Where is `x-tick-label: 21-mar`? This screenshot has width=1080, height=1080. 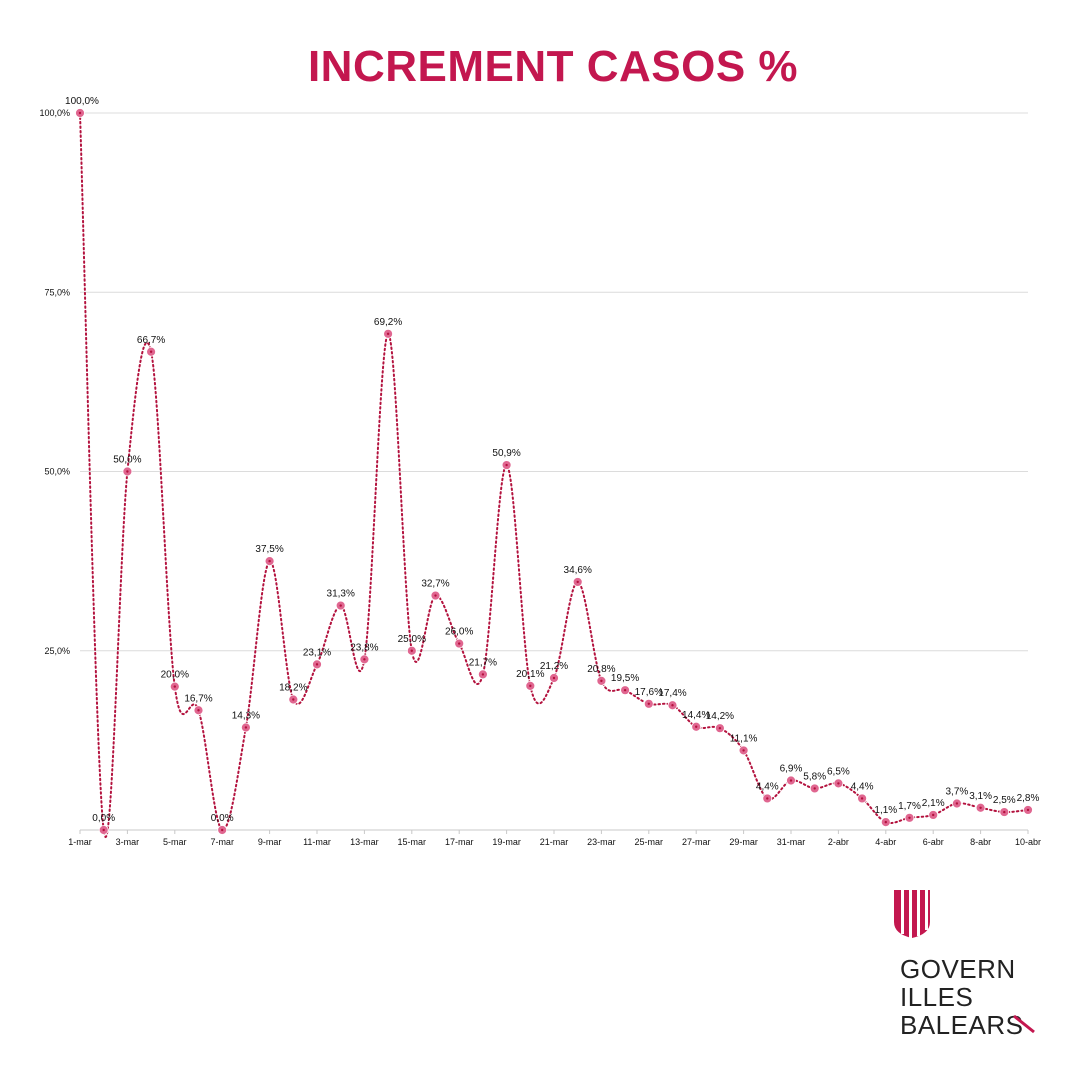 x-tick-label: 21-mar is located at coordinates (554, 842).